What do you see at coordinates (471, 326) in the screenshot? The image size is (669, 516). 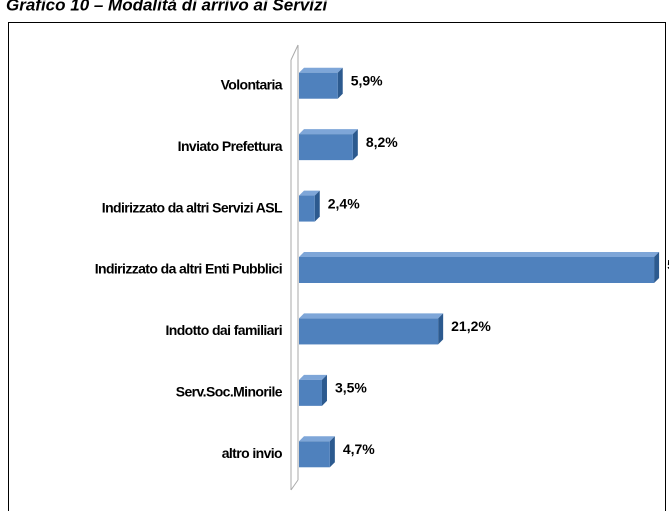 I see `value-label: 21,2%` at bounding box center [471, 326].